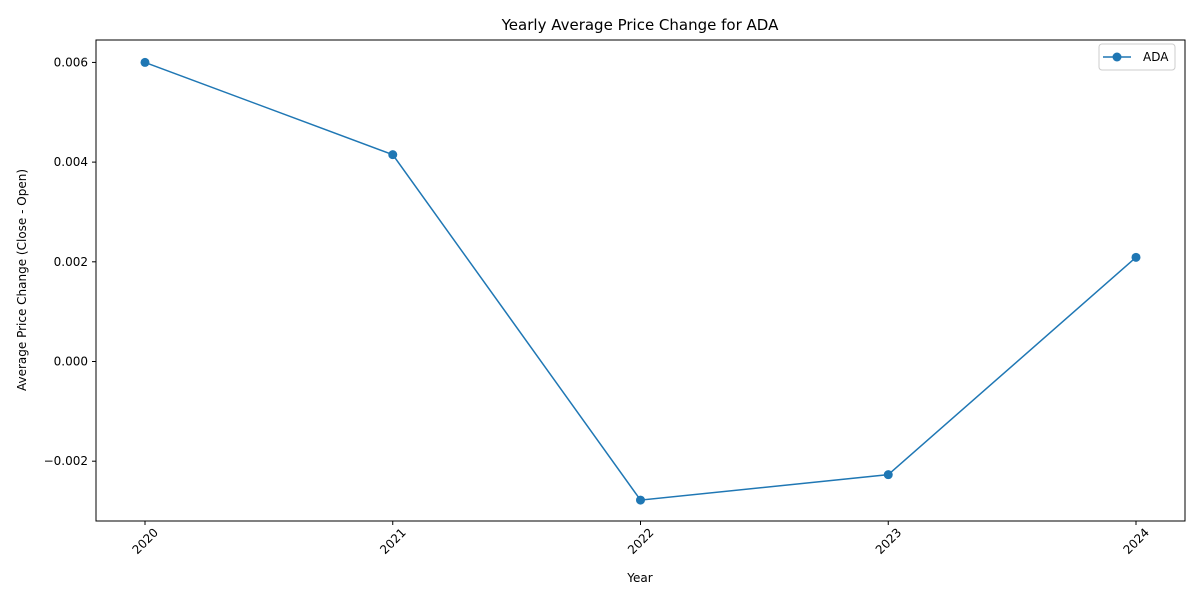  I want to click on legend-frame, so click(1137, 57).